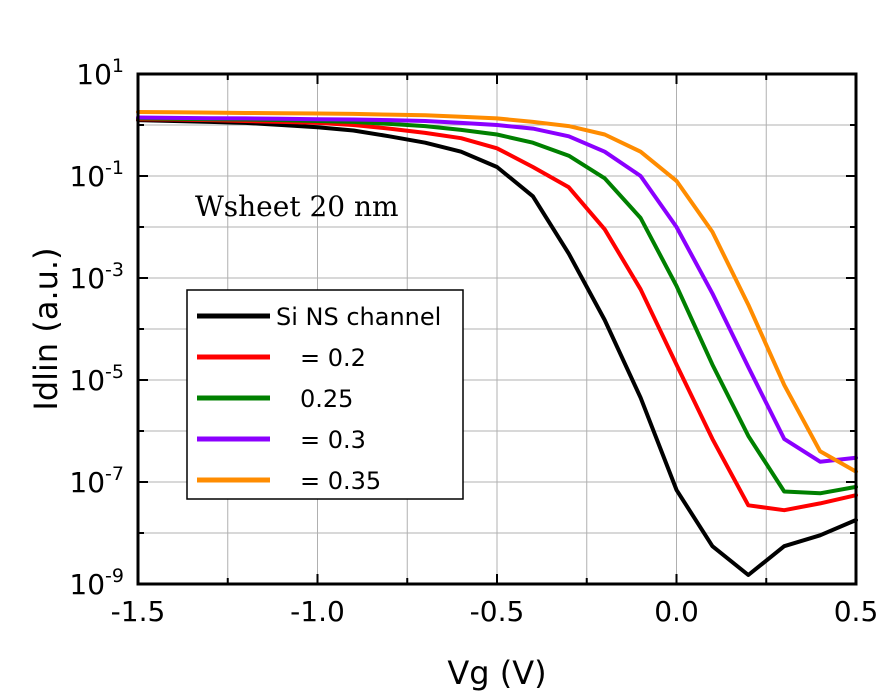  I want to click on x-tick-label: -1.5, so click(138, 611).